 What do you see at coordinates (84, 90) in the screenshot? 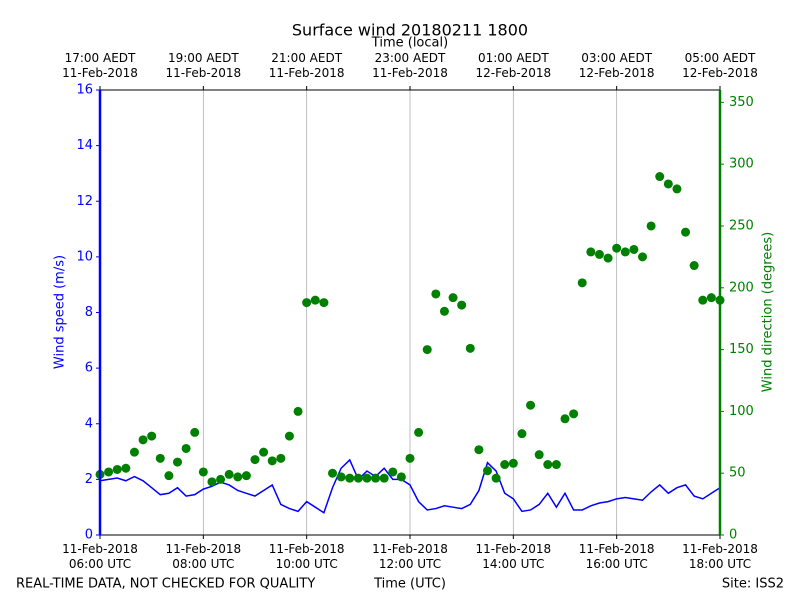
I see `y-tick-label: 16` at bounding box center [84, 90].